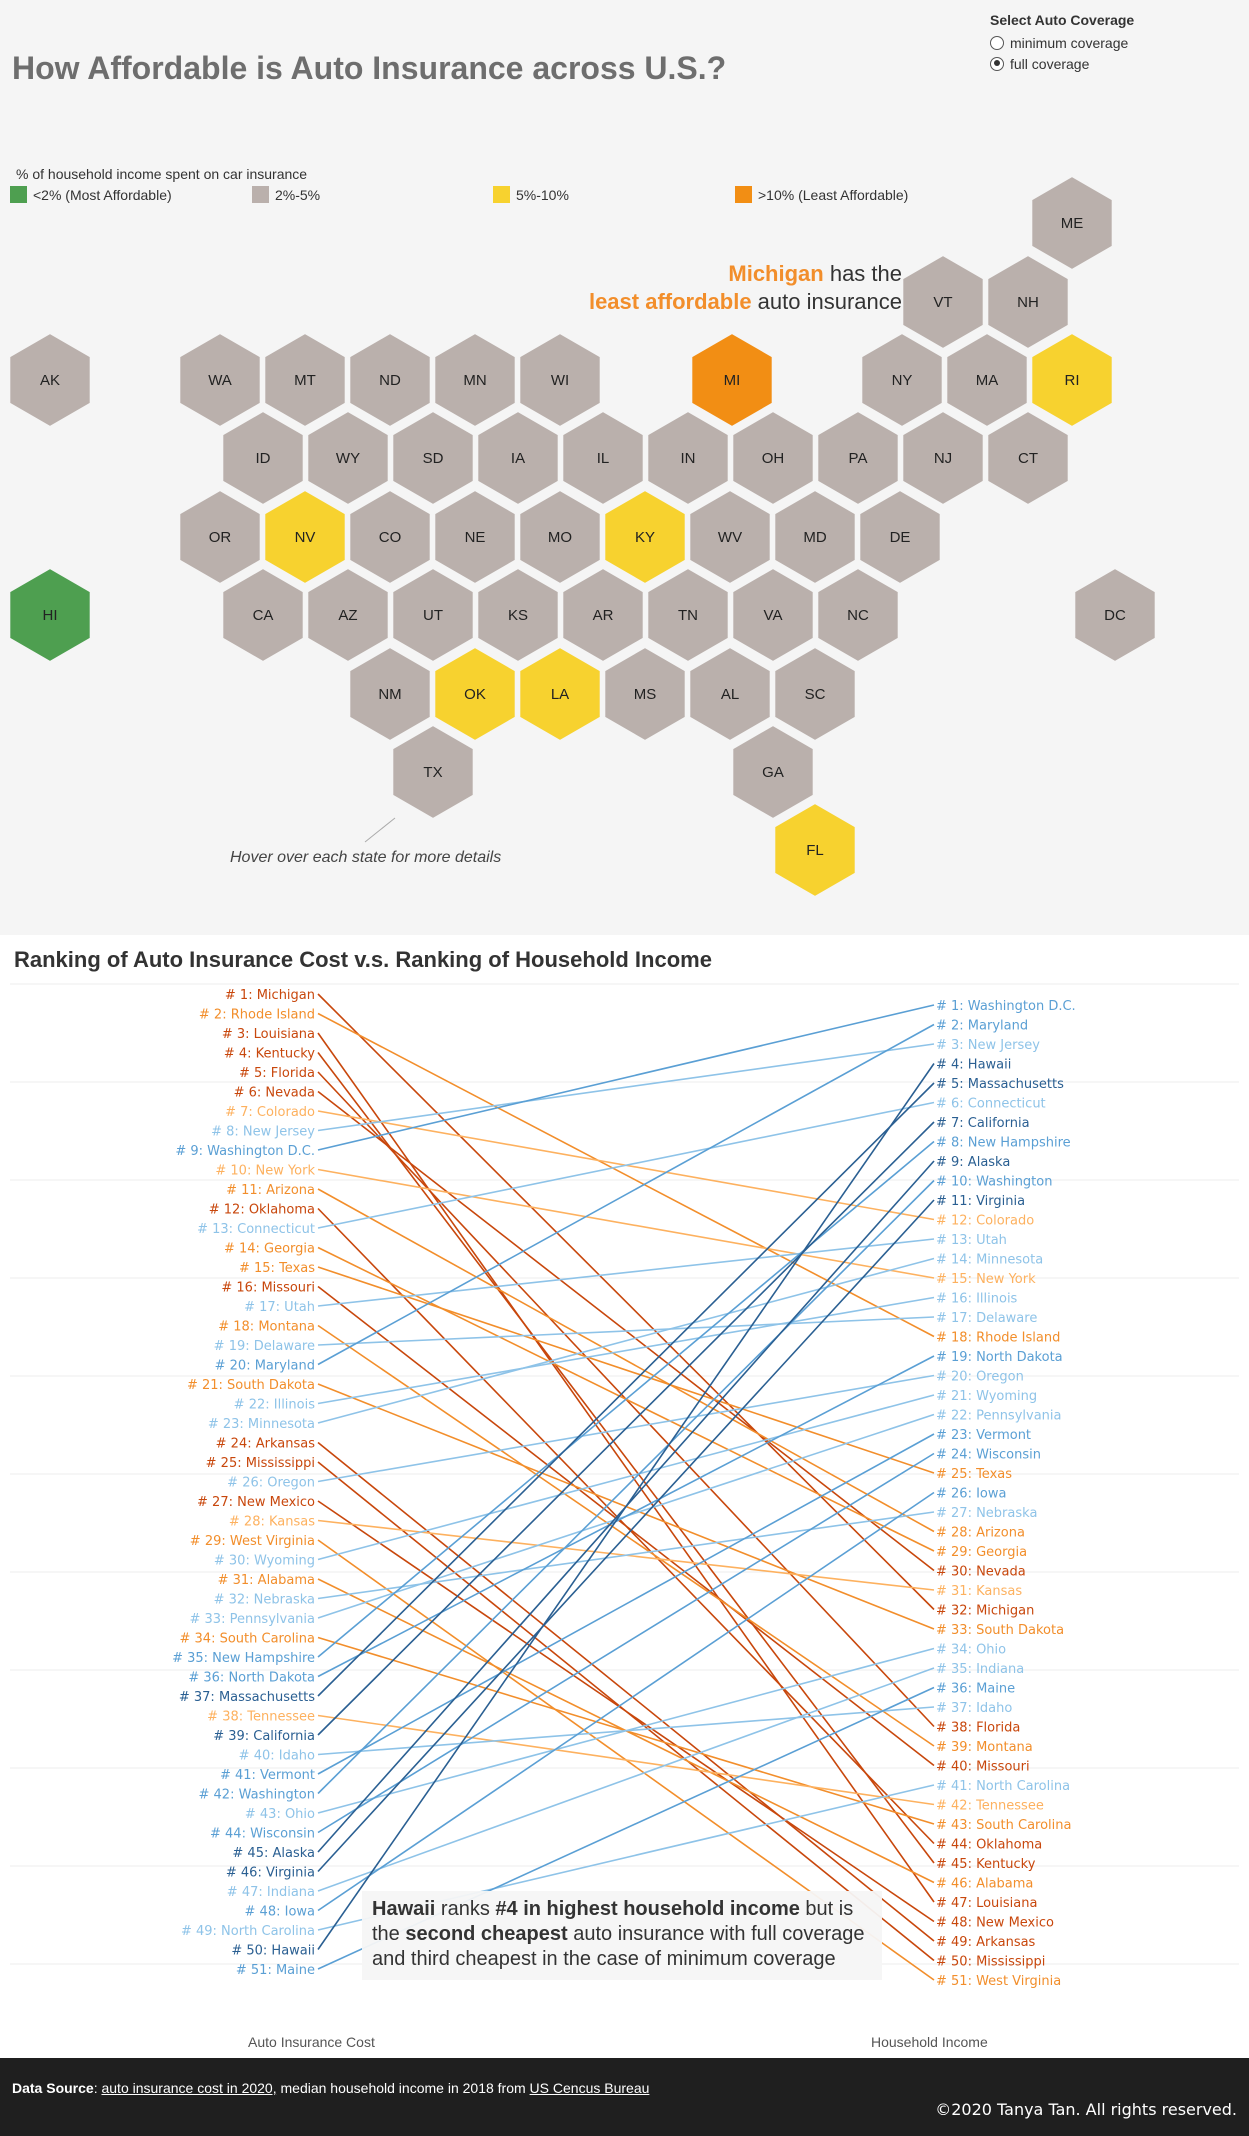 Image resolution: width=1249 pixels, height=2136 pixels. What do you see at coordinates (518, 615) in the screenshot?
I see `hex-state-ks: KS` at bounding box center [518, 615].